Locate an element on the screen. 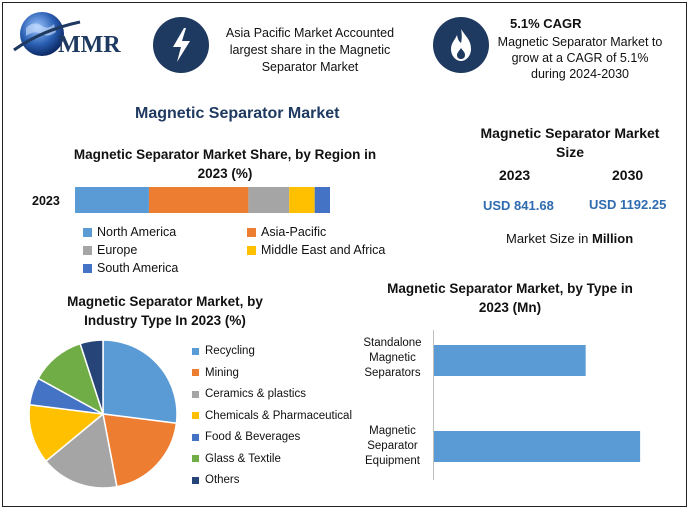  globe-icon is located at coordinates (47, 34).